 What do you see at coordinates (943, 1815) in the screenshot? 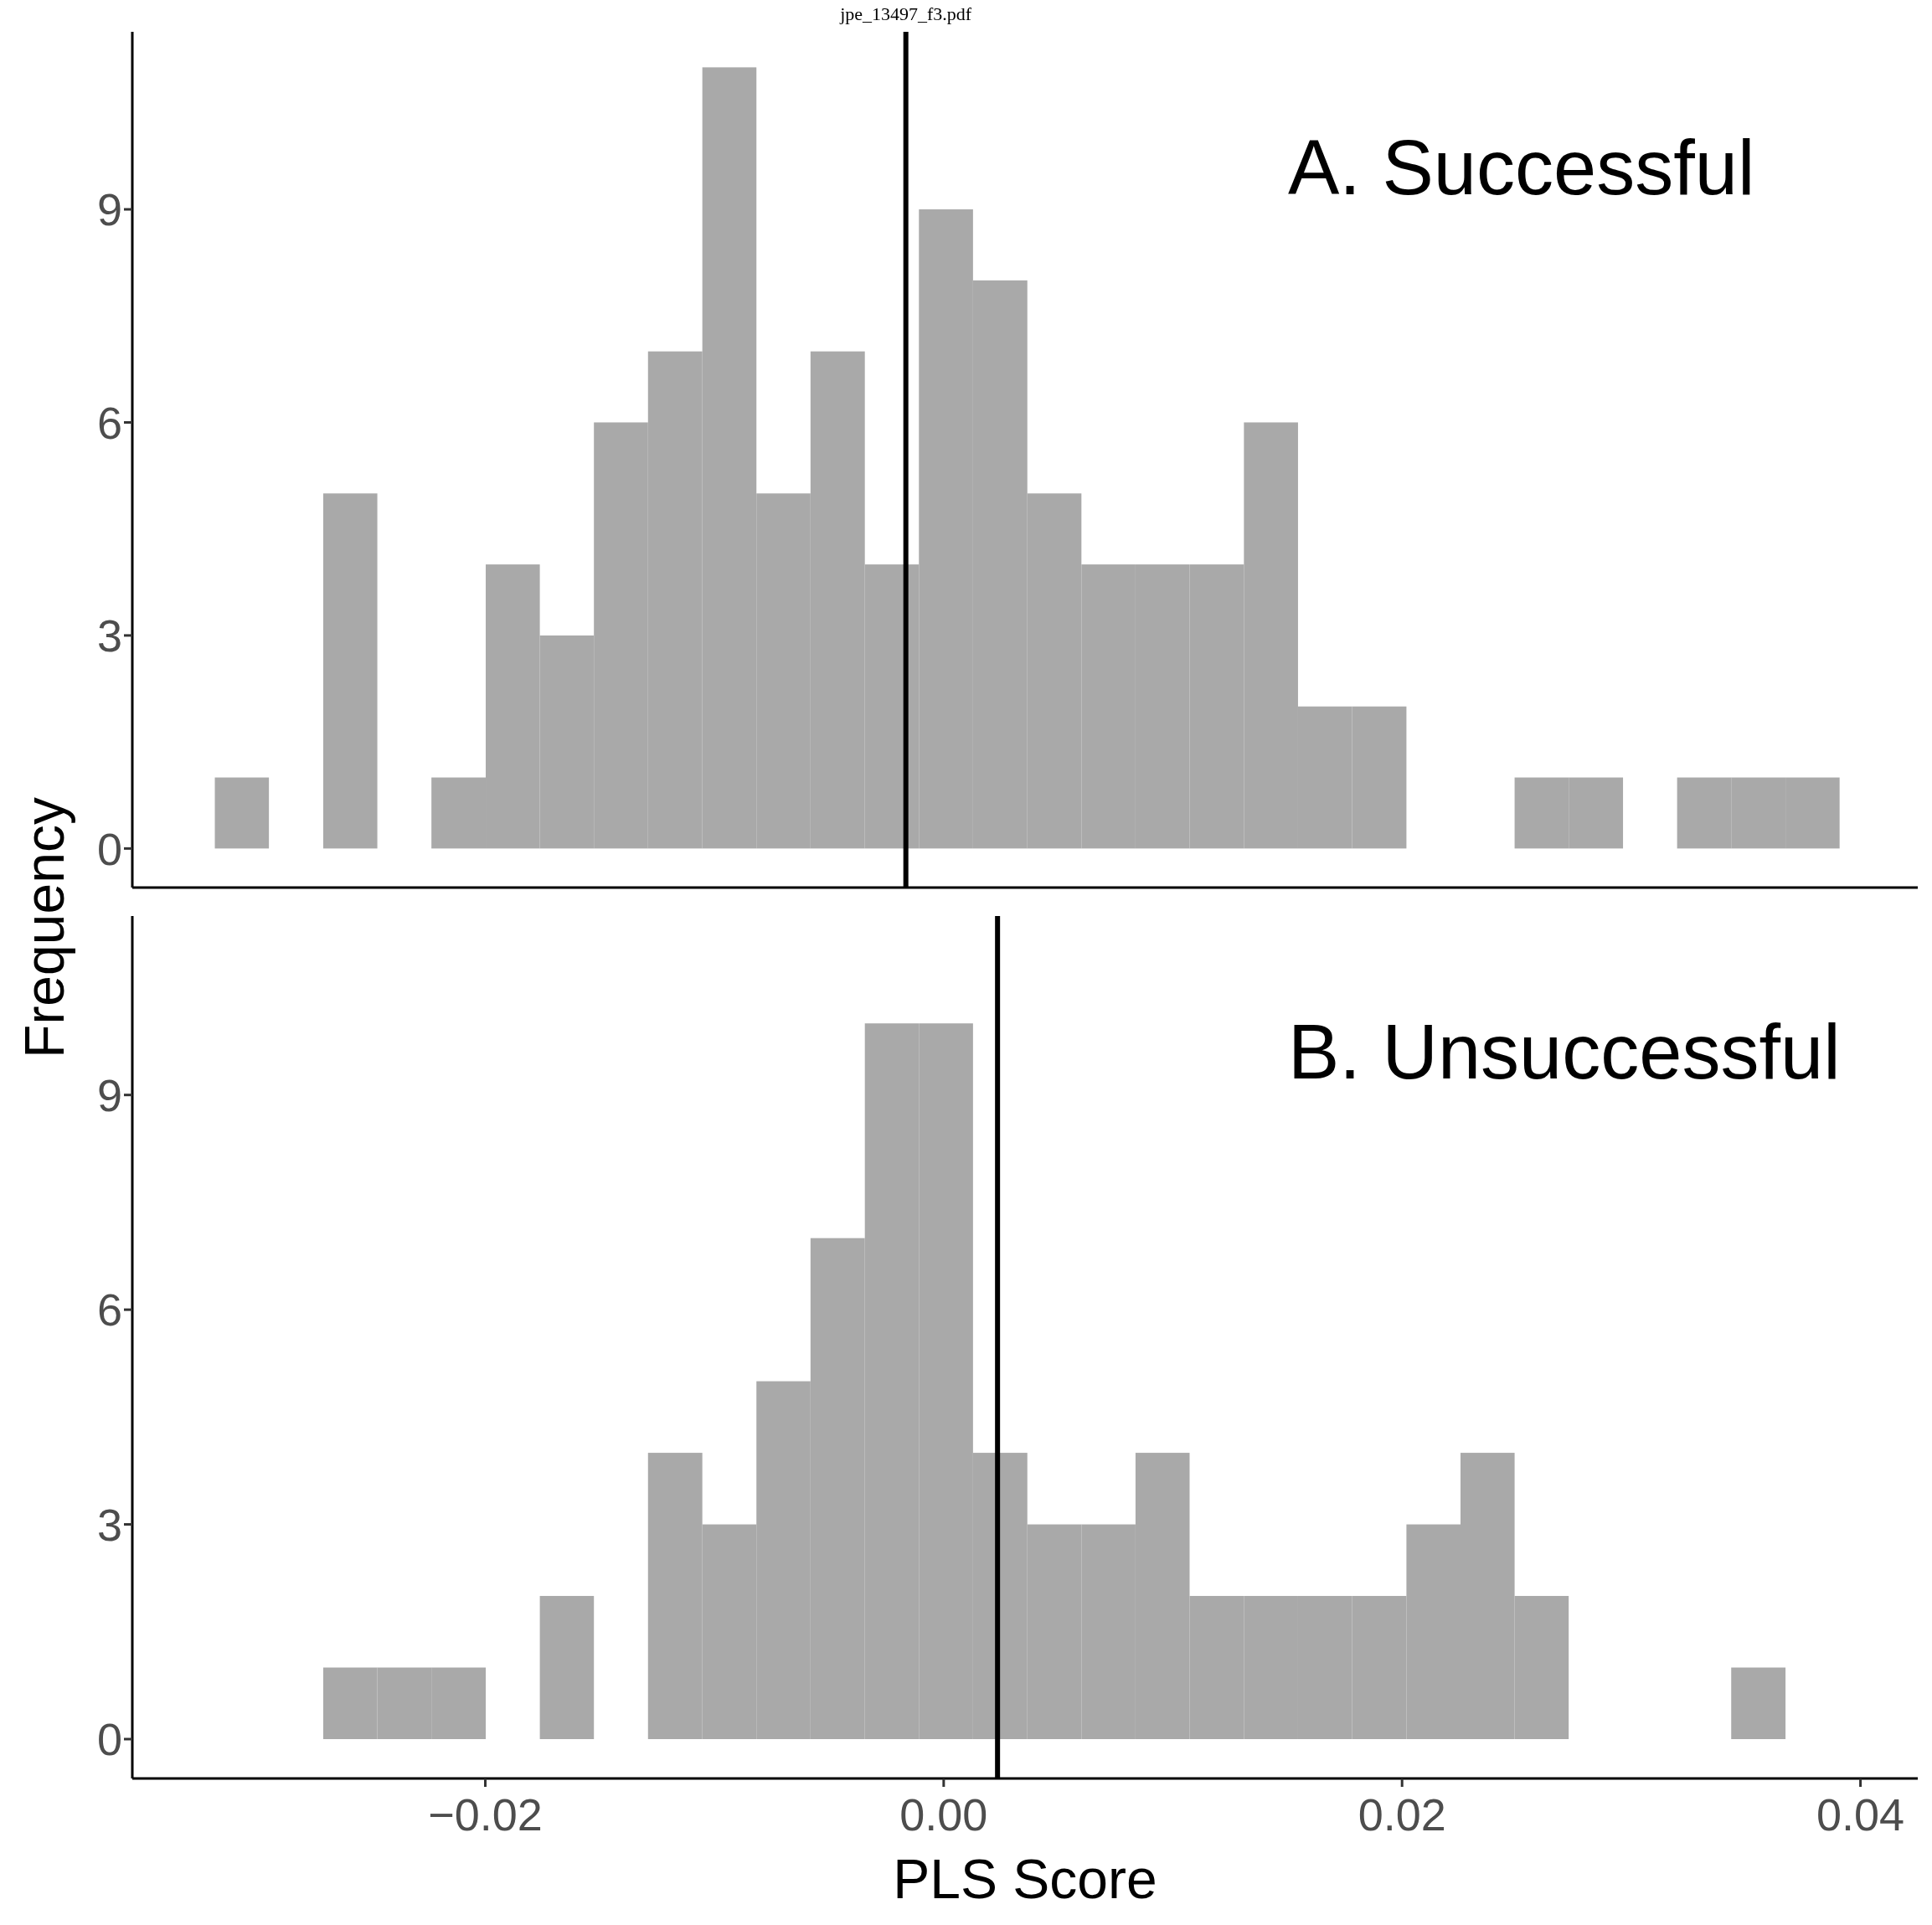
I see `x-tick-label: 0.00` at bounding box center [943, 1815].